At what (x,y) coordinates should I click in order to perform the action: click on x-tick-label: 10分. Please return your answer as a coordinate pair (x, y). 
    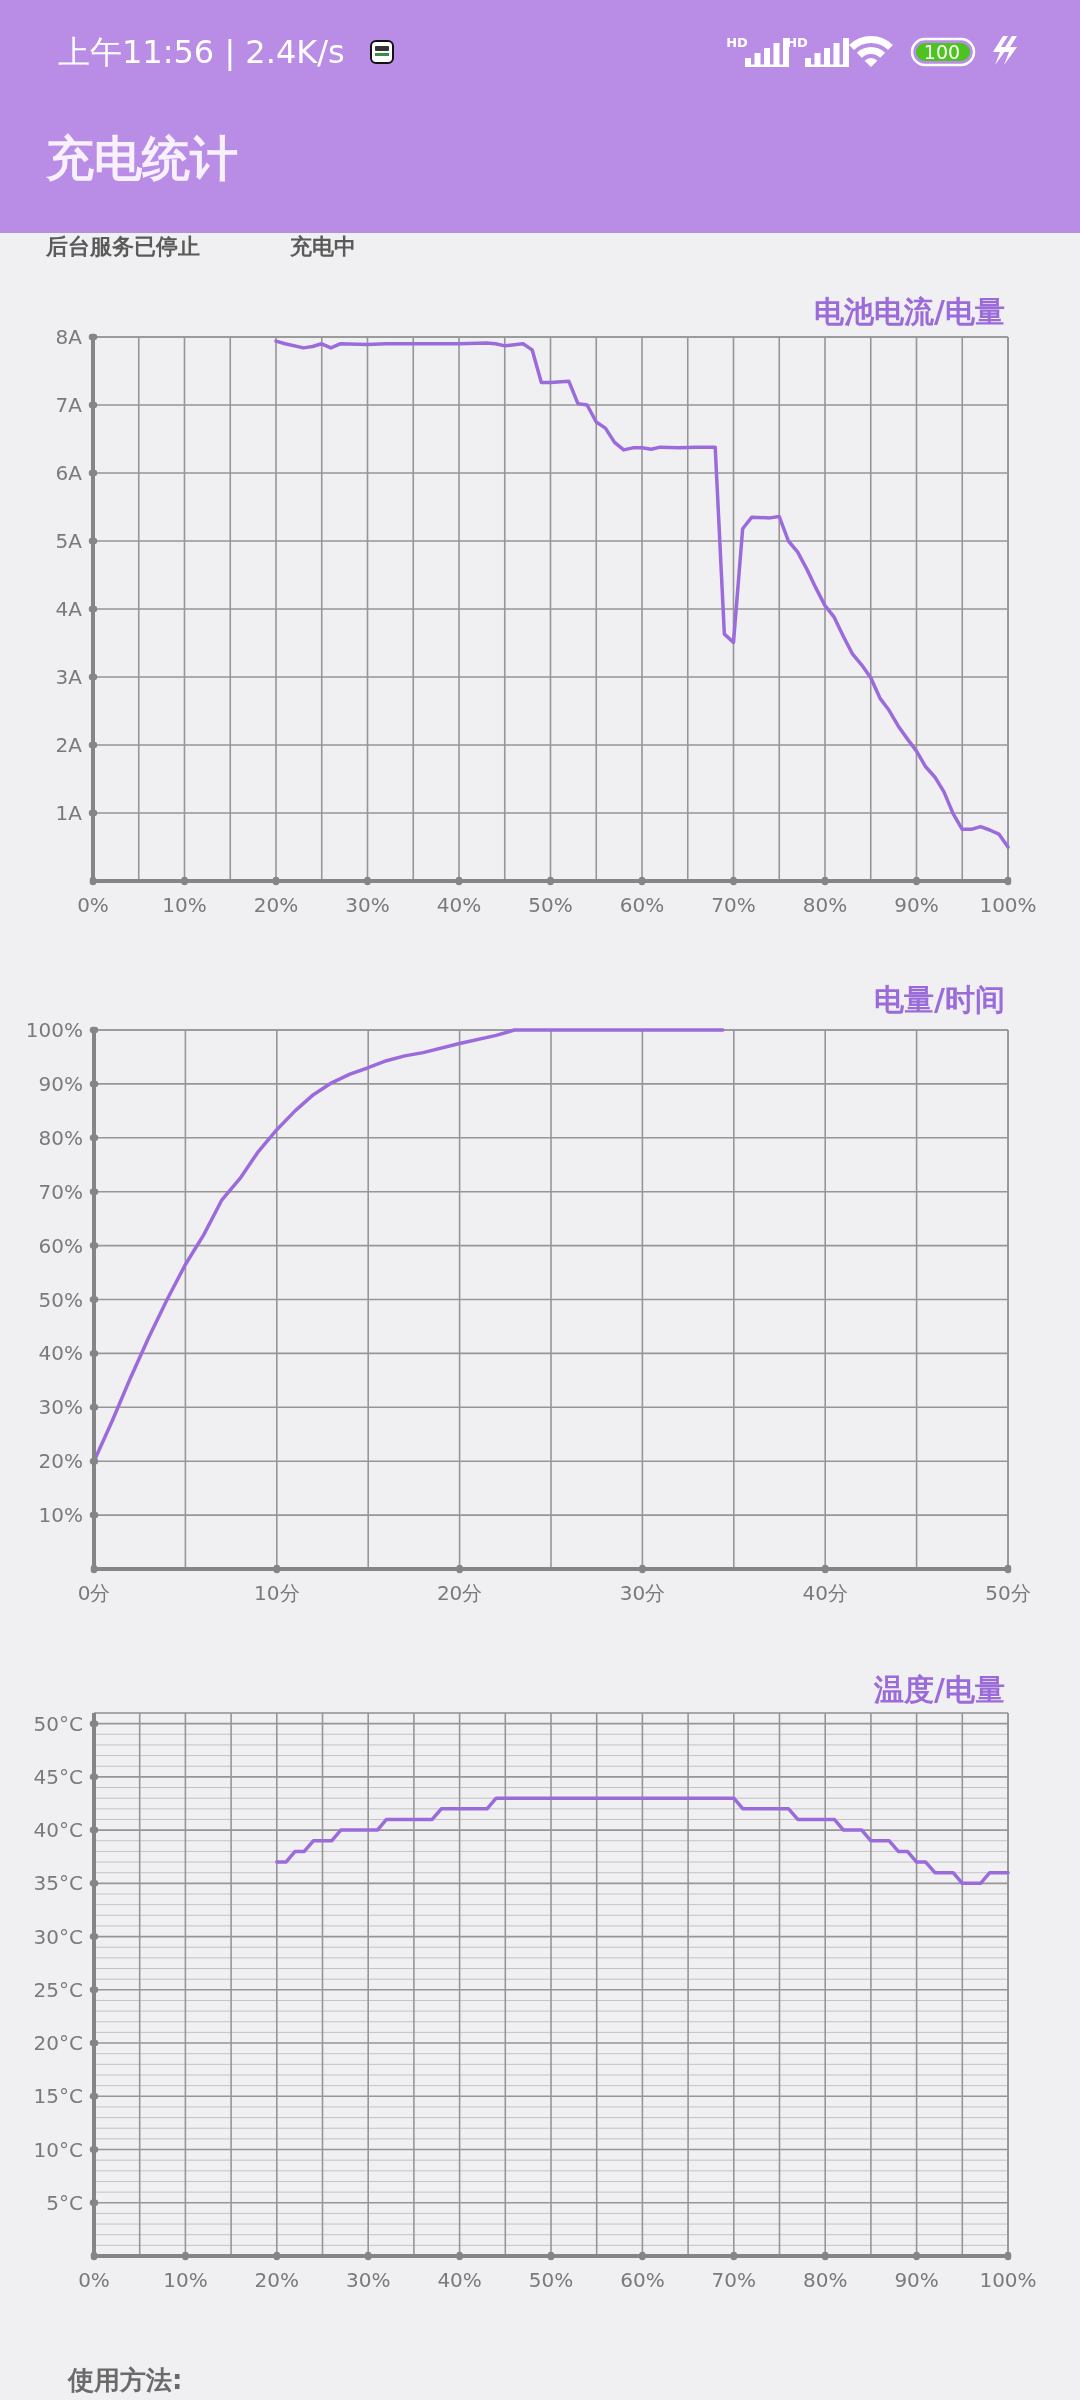
    Looking at the image, I should click on (277, 1593).